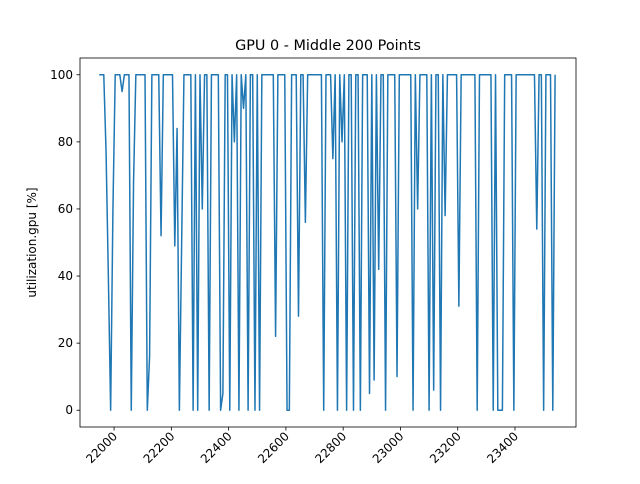 This screenshot has width=640, height=484. I want to click on y-axis-label: utilization.gpu [%], so click(32, 242).